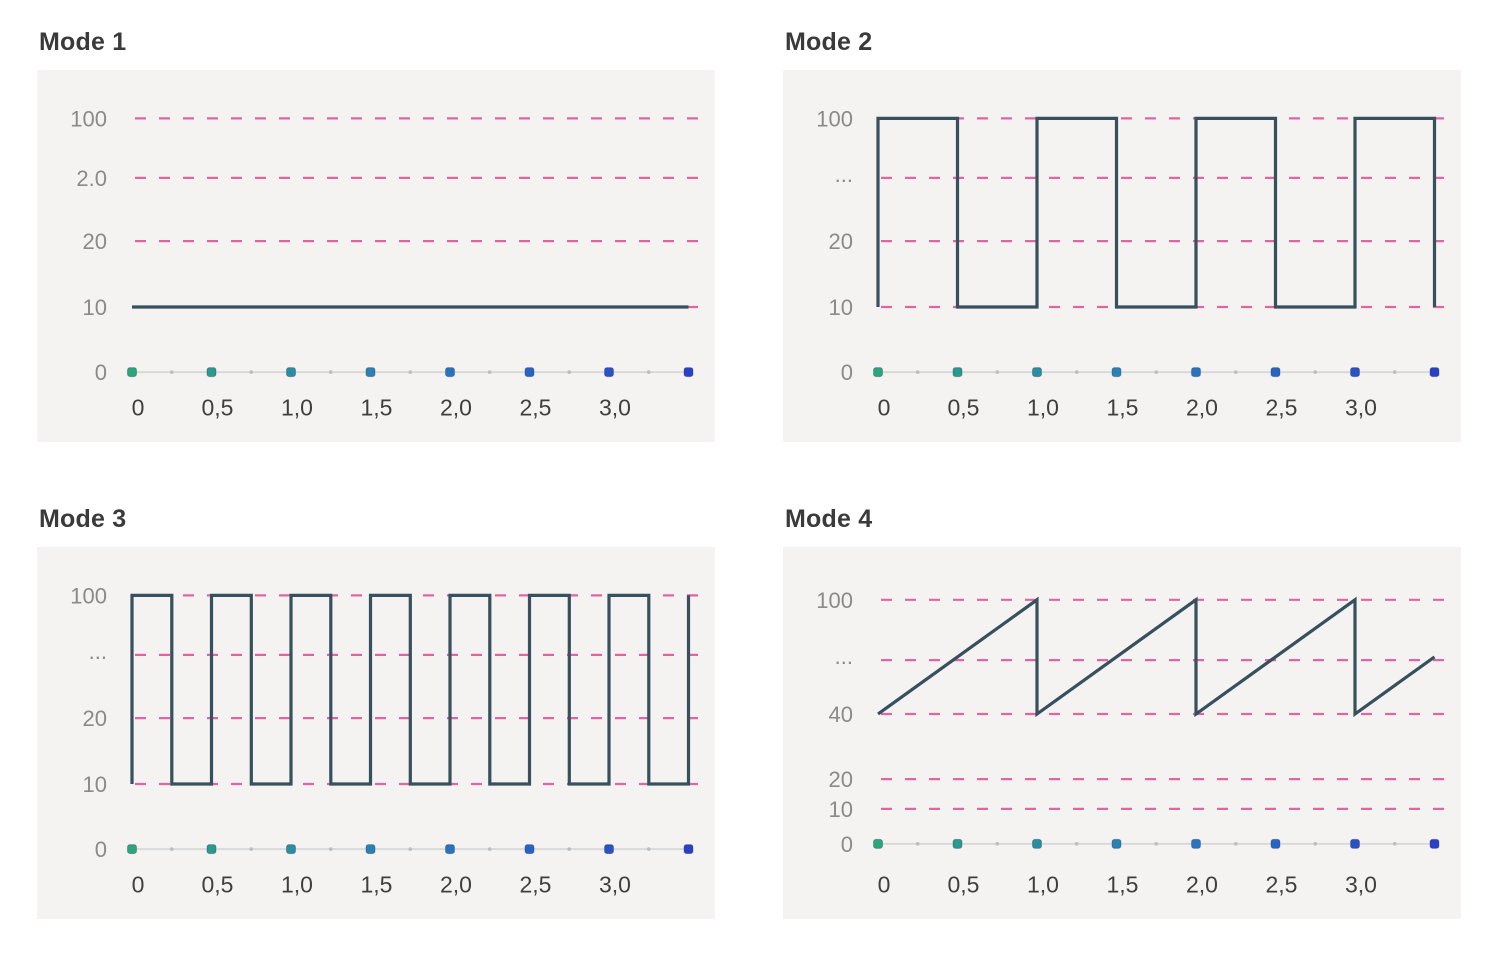 Image resolution: width=1500 pixels, height=953 pixels. What do you see at coordinates (83, 519) in the screenshot?
I see `chart-title-mode-3: Mode 3` at bounding box center [83, 519].